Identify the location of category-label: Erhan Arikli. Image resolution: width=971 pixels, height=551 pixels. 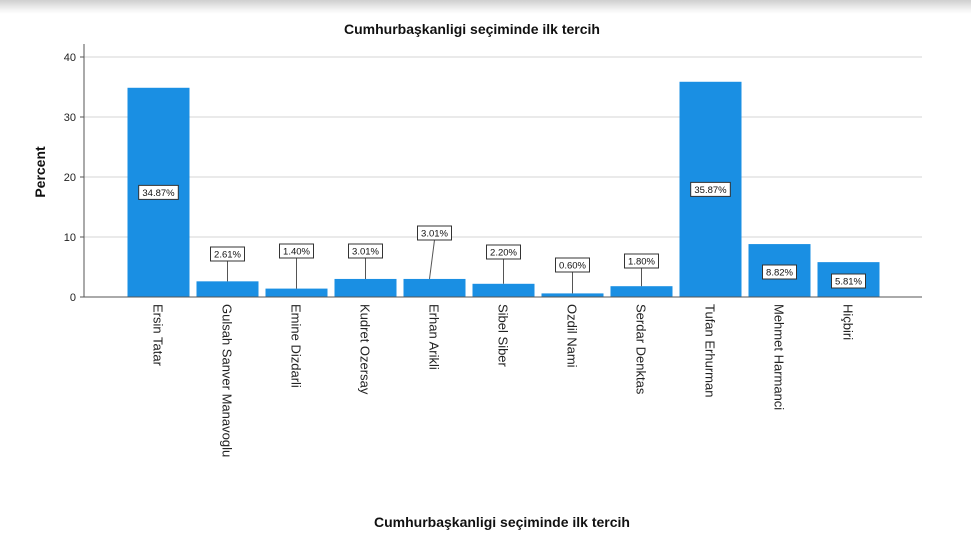
(434, 337).